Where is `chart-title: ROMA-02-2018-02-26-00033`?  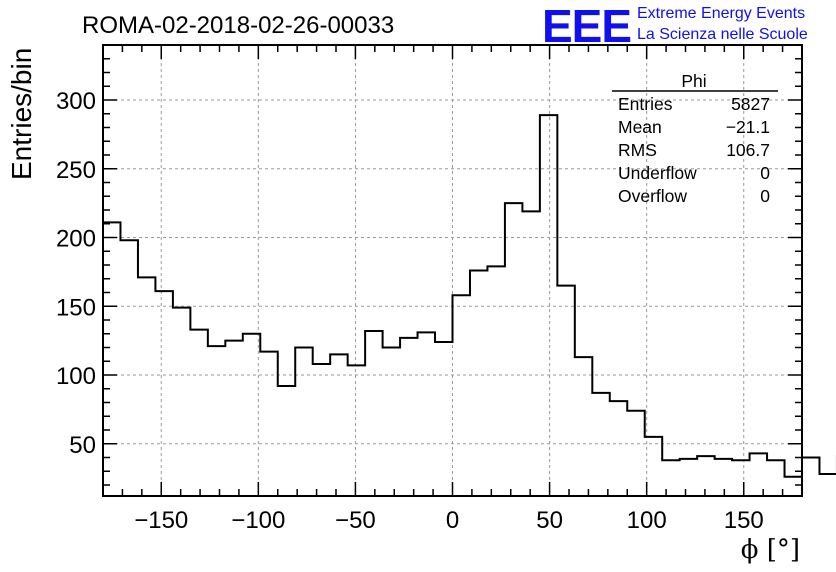 chart-title: ROMA-02-2018-02-26-00033 is located at coordinates (238, 25).